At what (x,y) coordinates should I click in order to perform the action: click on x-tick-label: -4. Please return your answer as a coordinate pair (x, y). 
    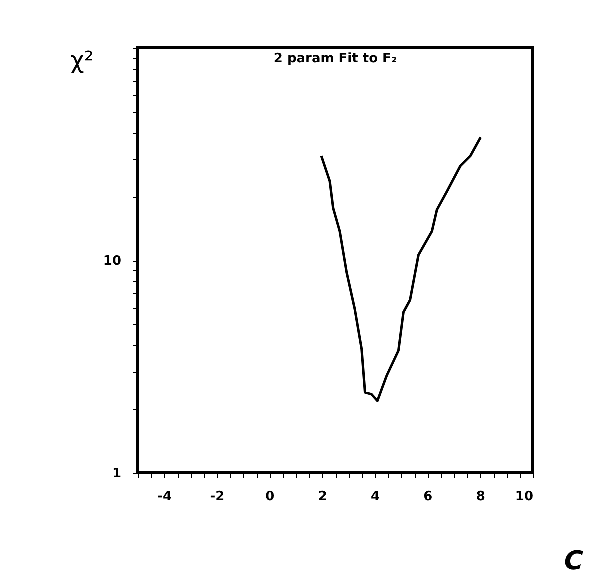
    Looking at the image, I should click on (165, 497).